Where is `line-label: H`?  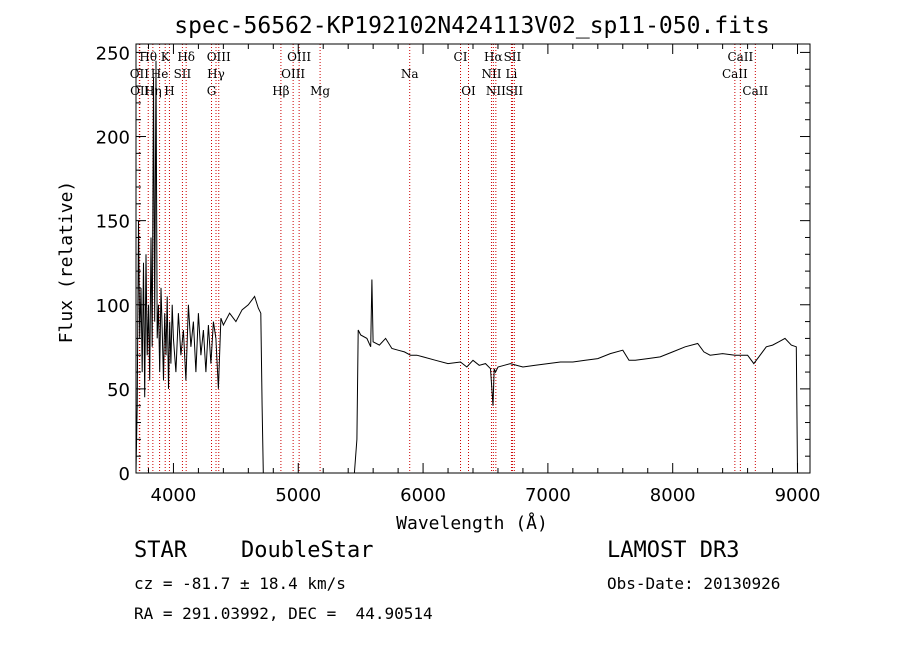 line-label: H is located at coordinates (169, 91).